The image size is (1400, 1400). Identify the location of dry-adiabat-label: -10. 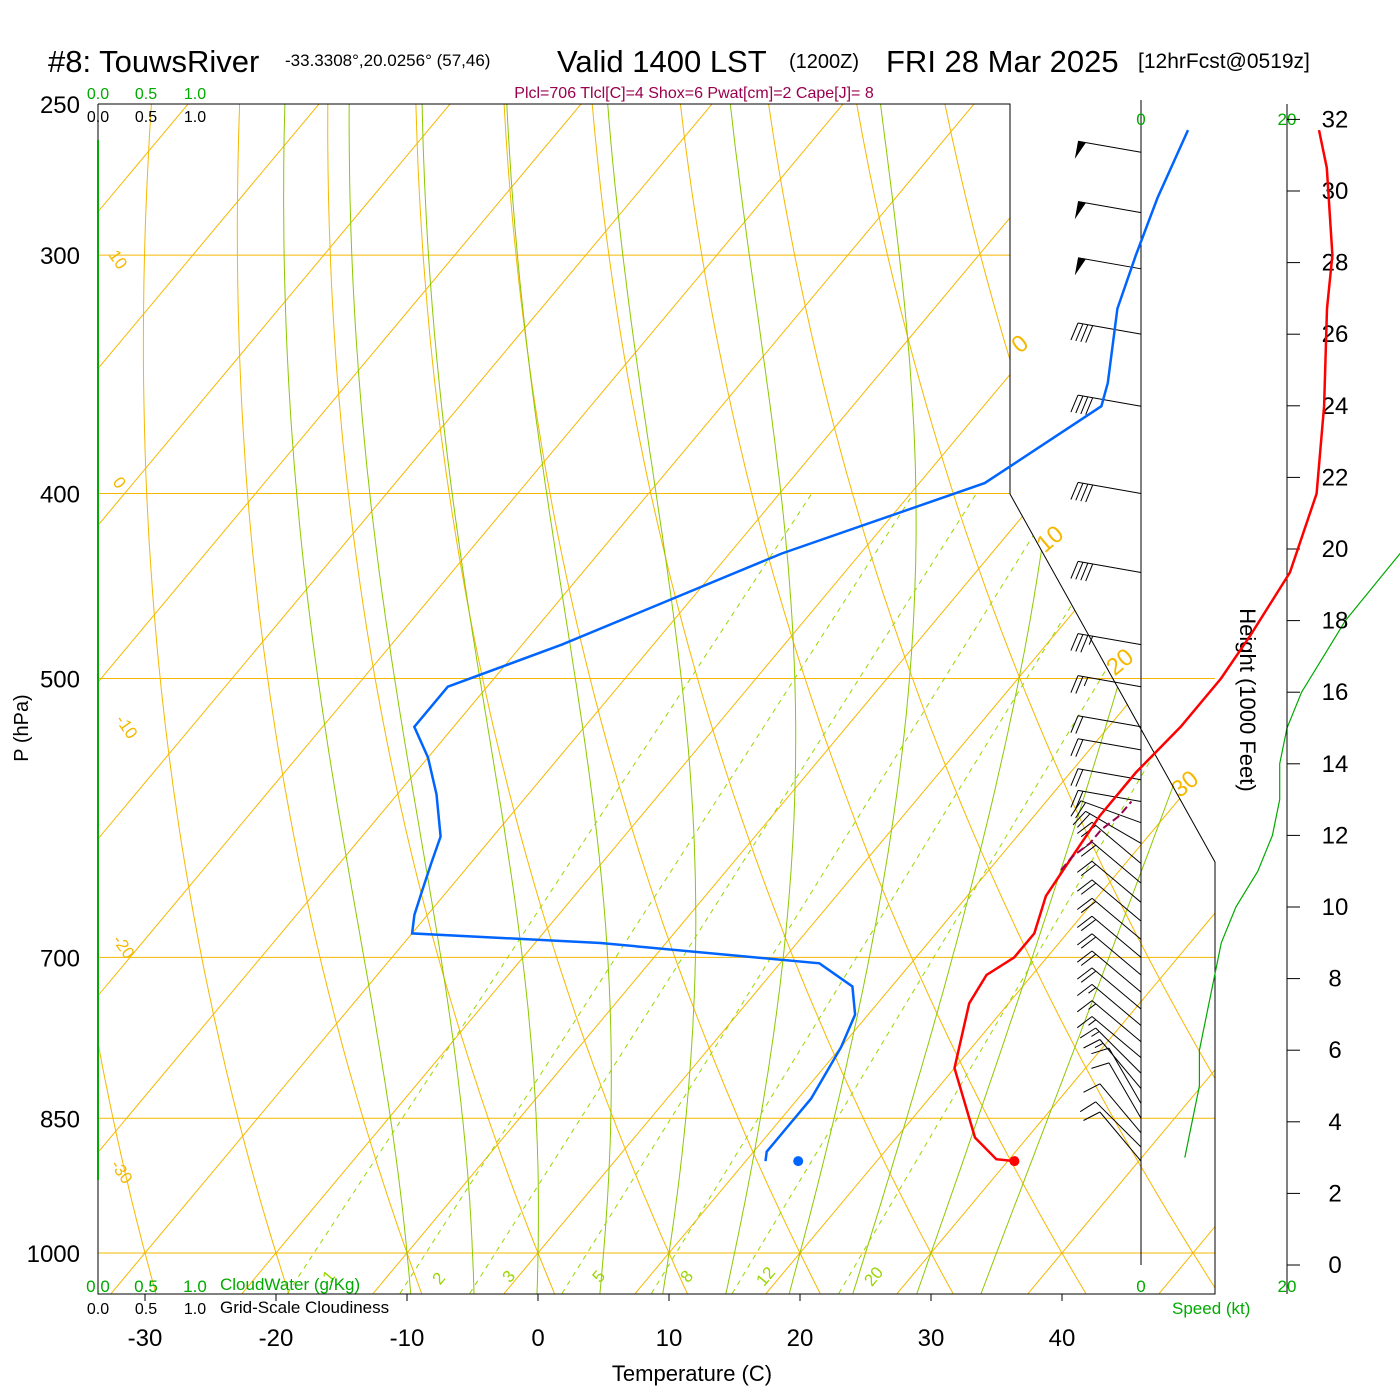
(127, 726).